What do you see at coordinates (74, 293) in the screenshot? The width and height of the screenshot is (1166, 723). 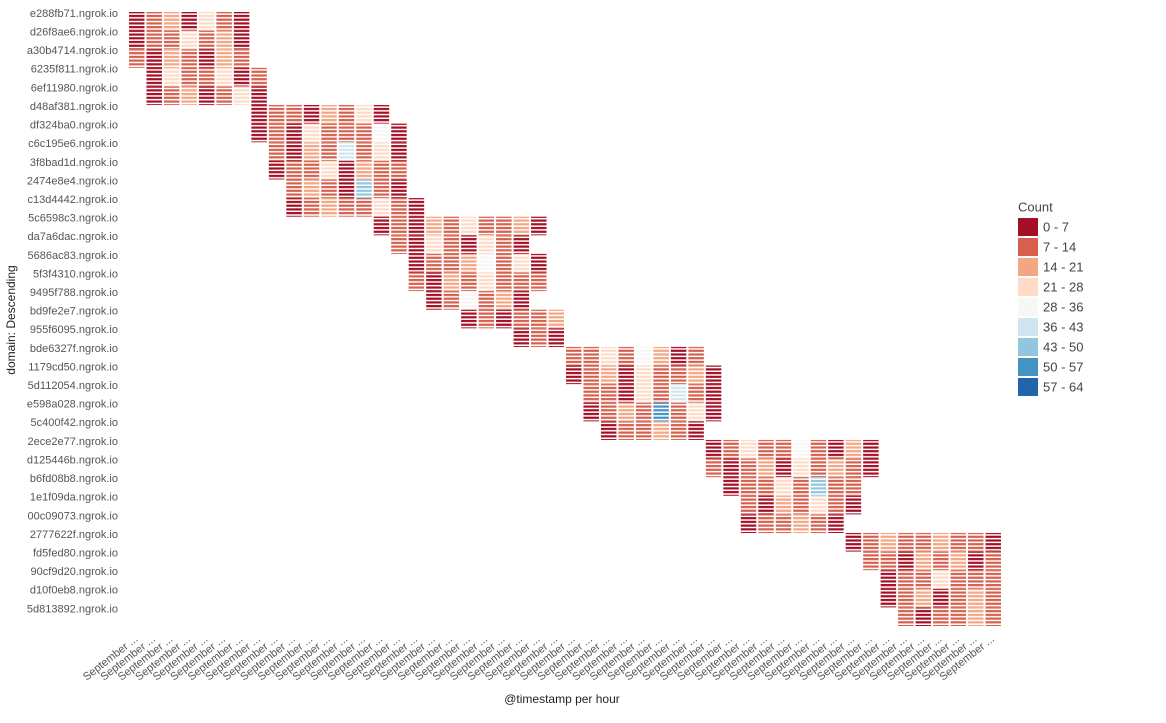 I see `y-tick-label: 9495f788.ngrok.io` at bounding box center [74, 293].